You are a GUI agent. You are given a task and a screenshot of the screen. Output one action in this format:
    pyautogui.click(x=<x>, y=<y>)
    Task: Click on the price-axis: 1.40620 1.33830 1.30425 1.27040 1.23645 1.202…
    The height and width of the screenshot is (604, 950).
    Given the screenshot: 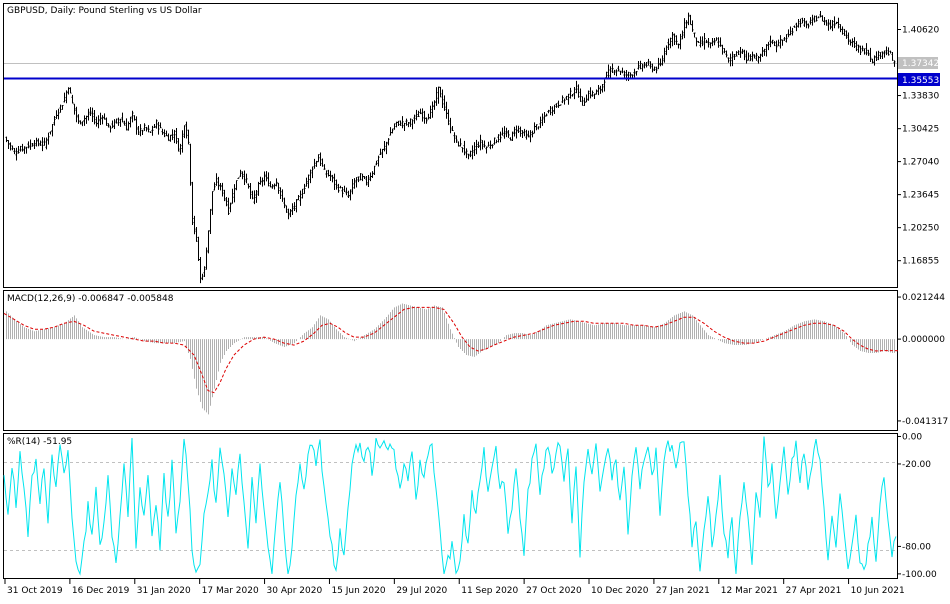 What is the action you would take?
    pyautogui.click(x=918, y=146)
    